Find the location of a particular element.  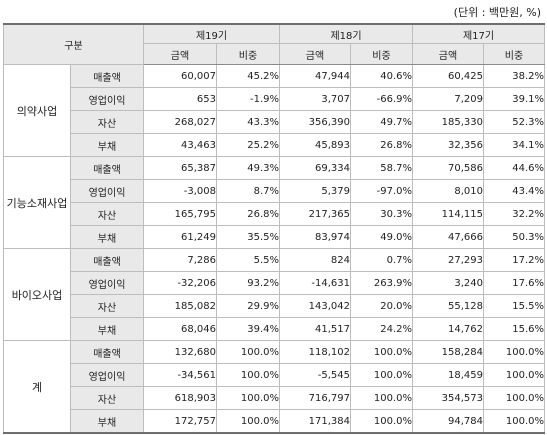

ratio-cell: 50.3% is located at coordinates (514, 237).